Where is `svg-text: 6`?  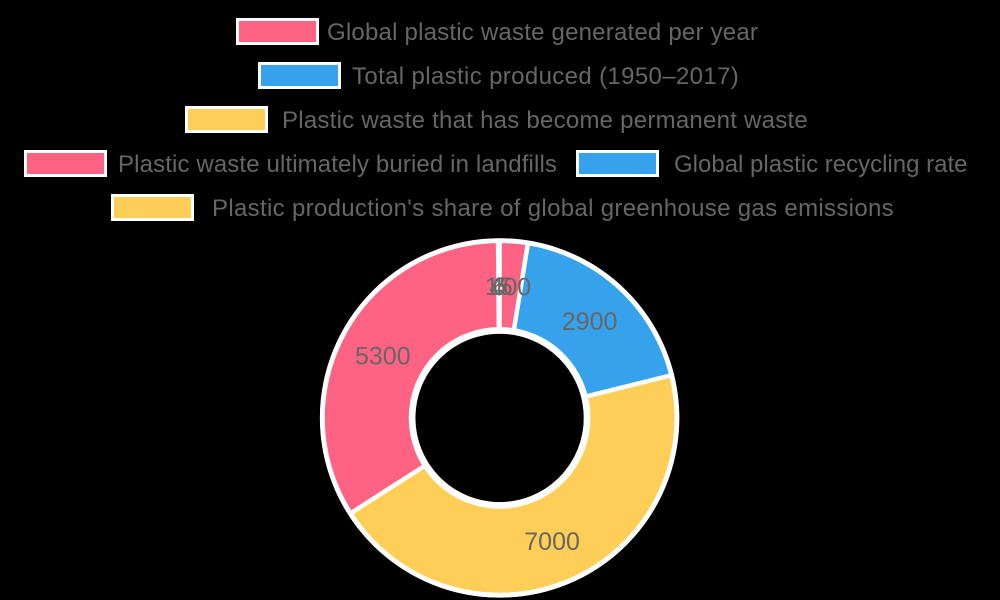
svg-text: 6 is located at coordinates (499, 287).